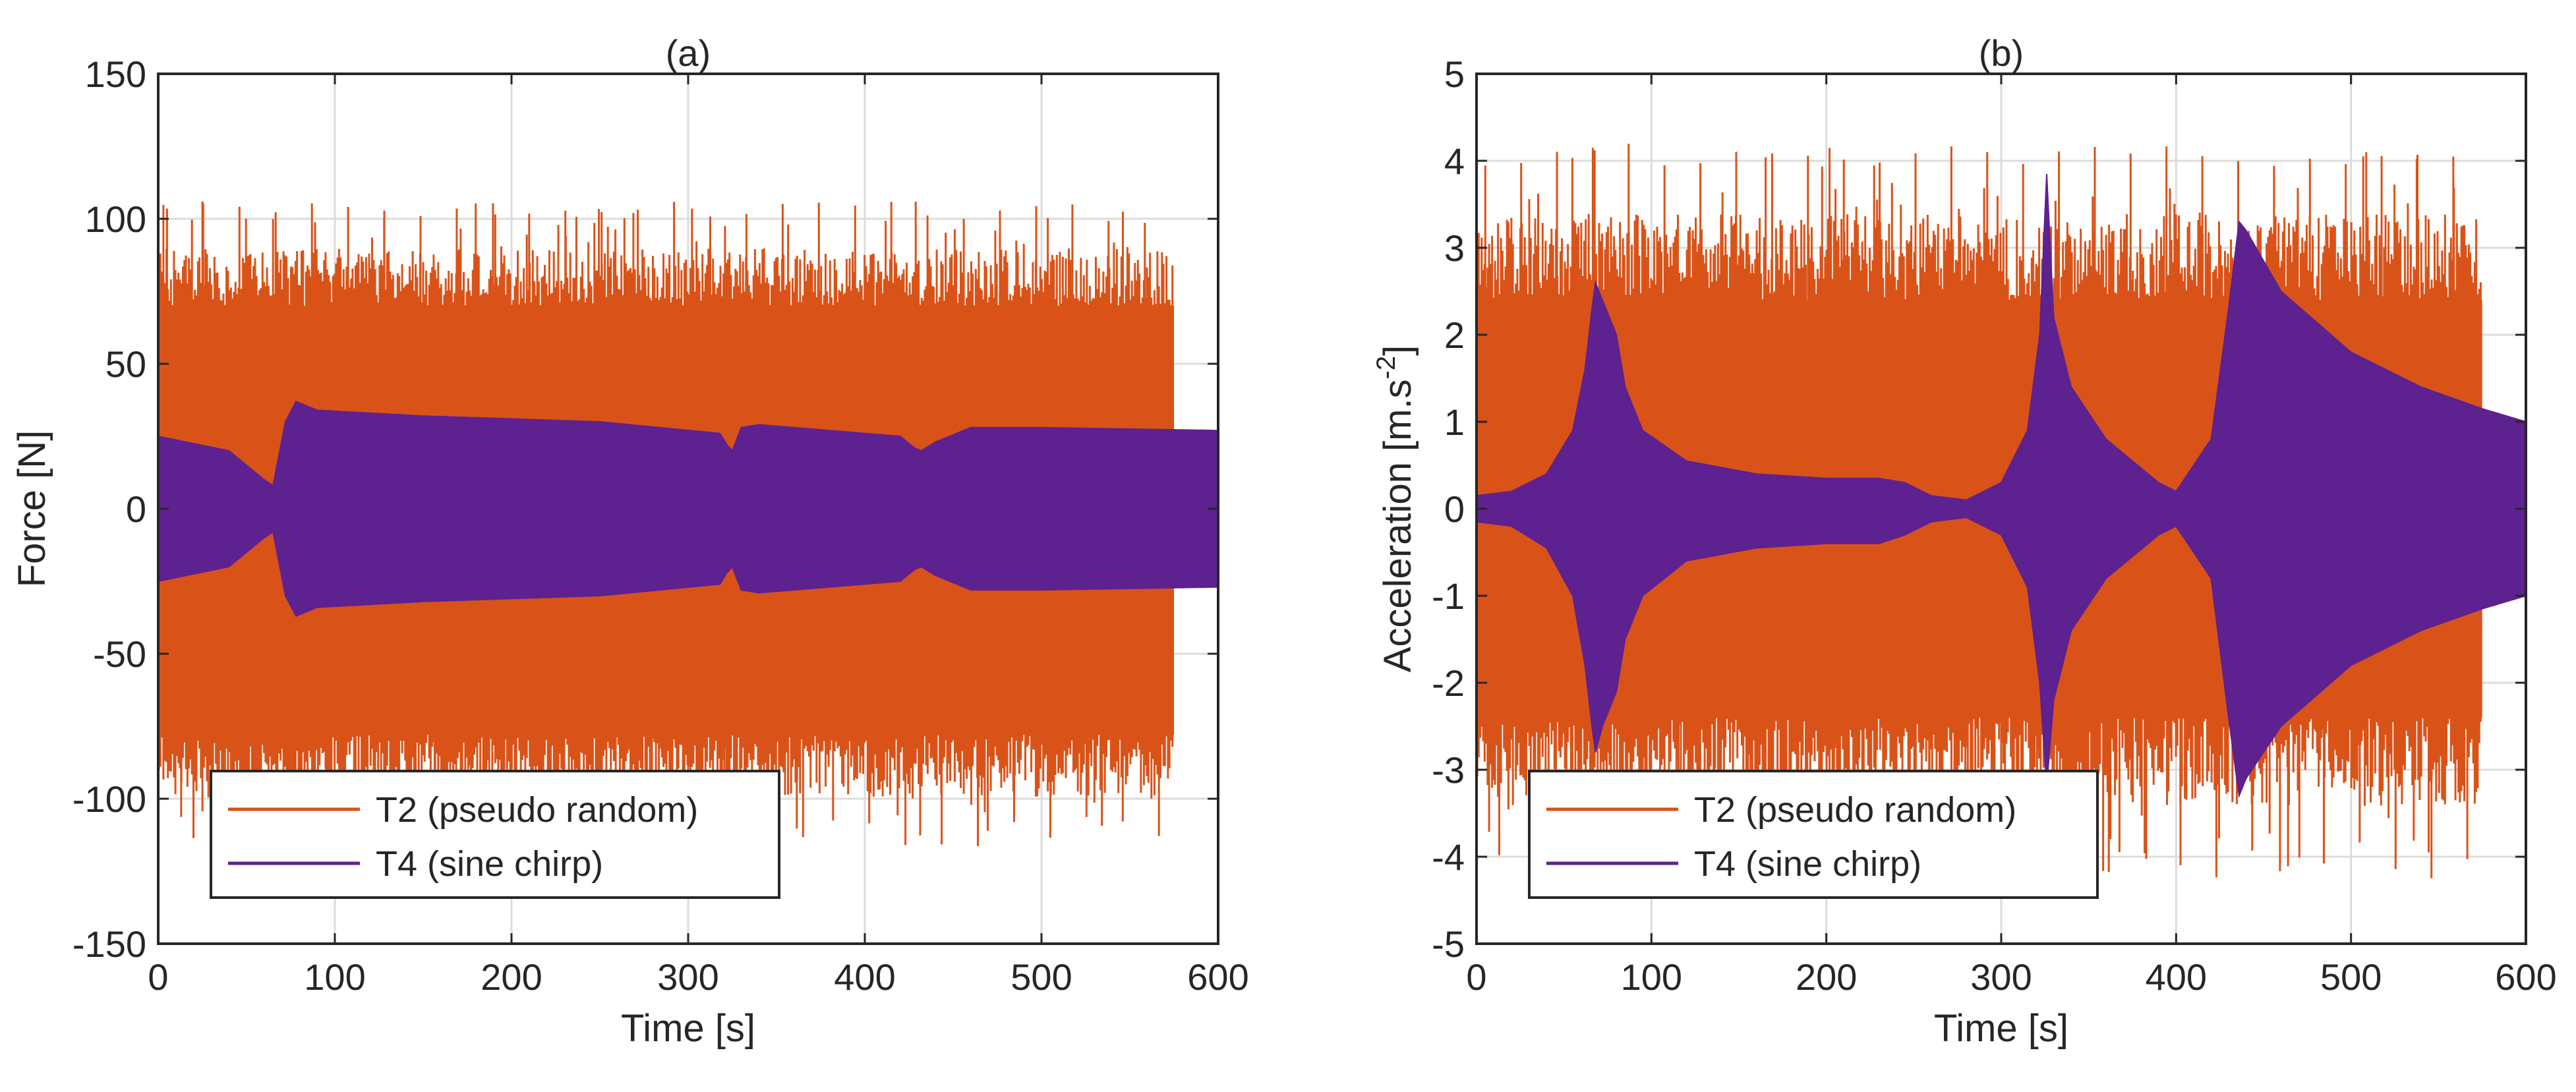 This screenshot has height=1092, width=2576. What do you see at coordinates (1449, 596) in the screenshot?
I see `y-tick-label: -1` at bounding box center [1449, 596].